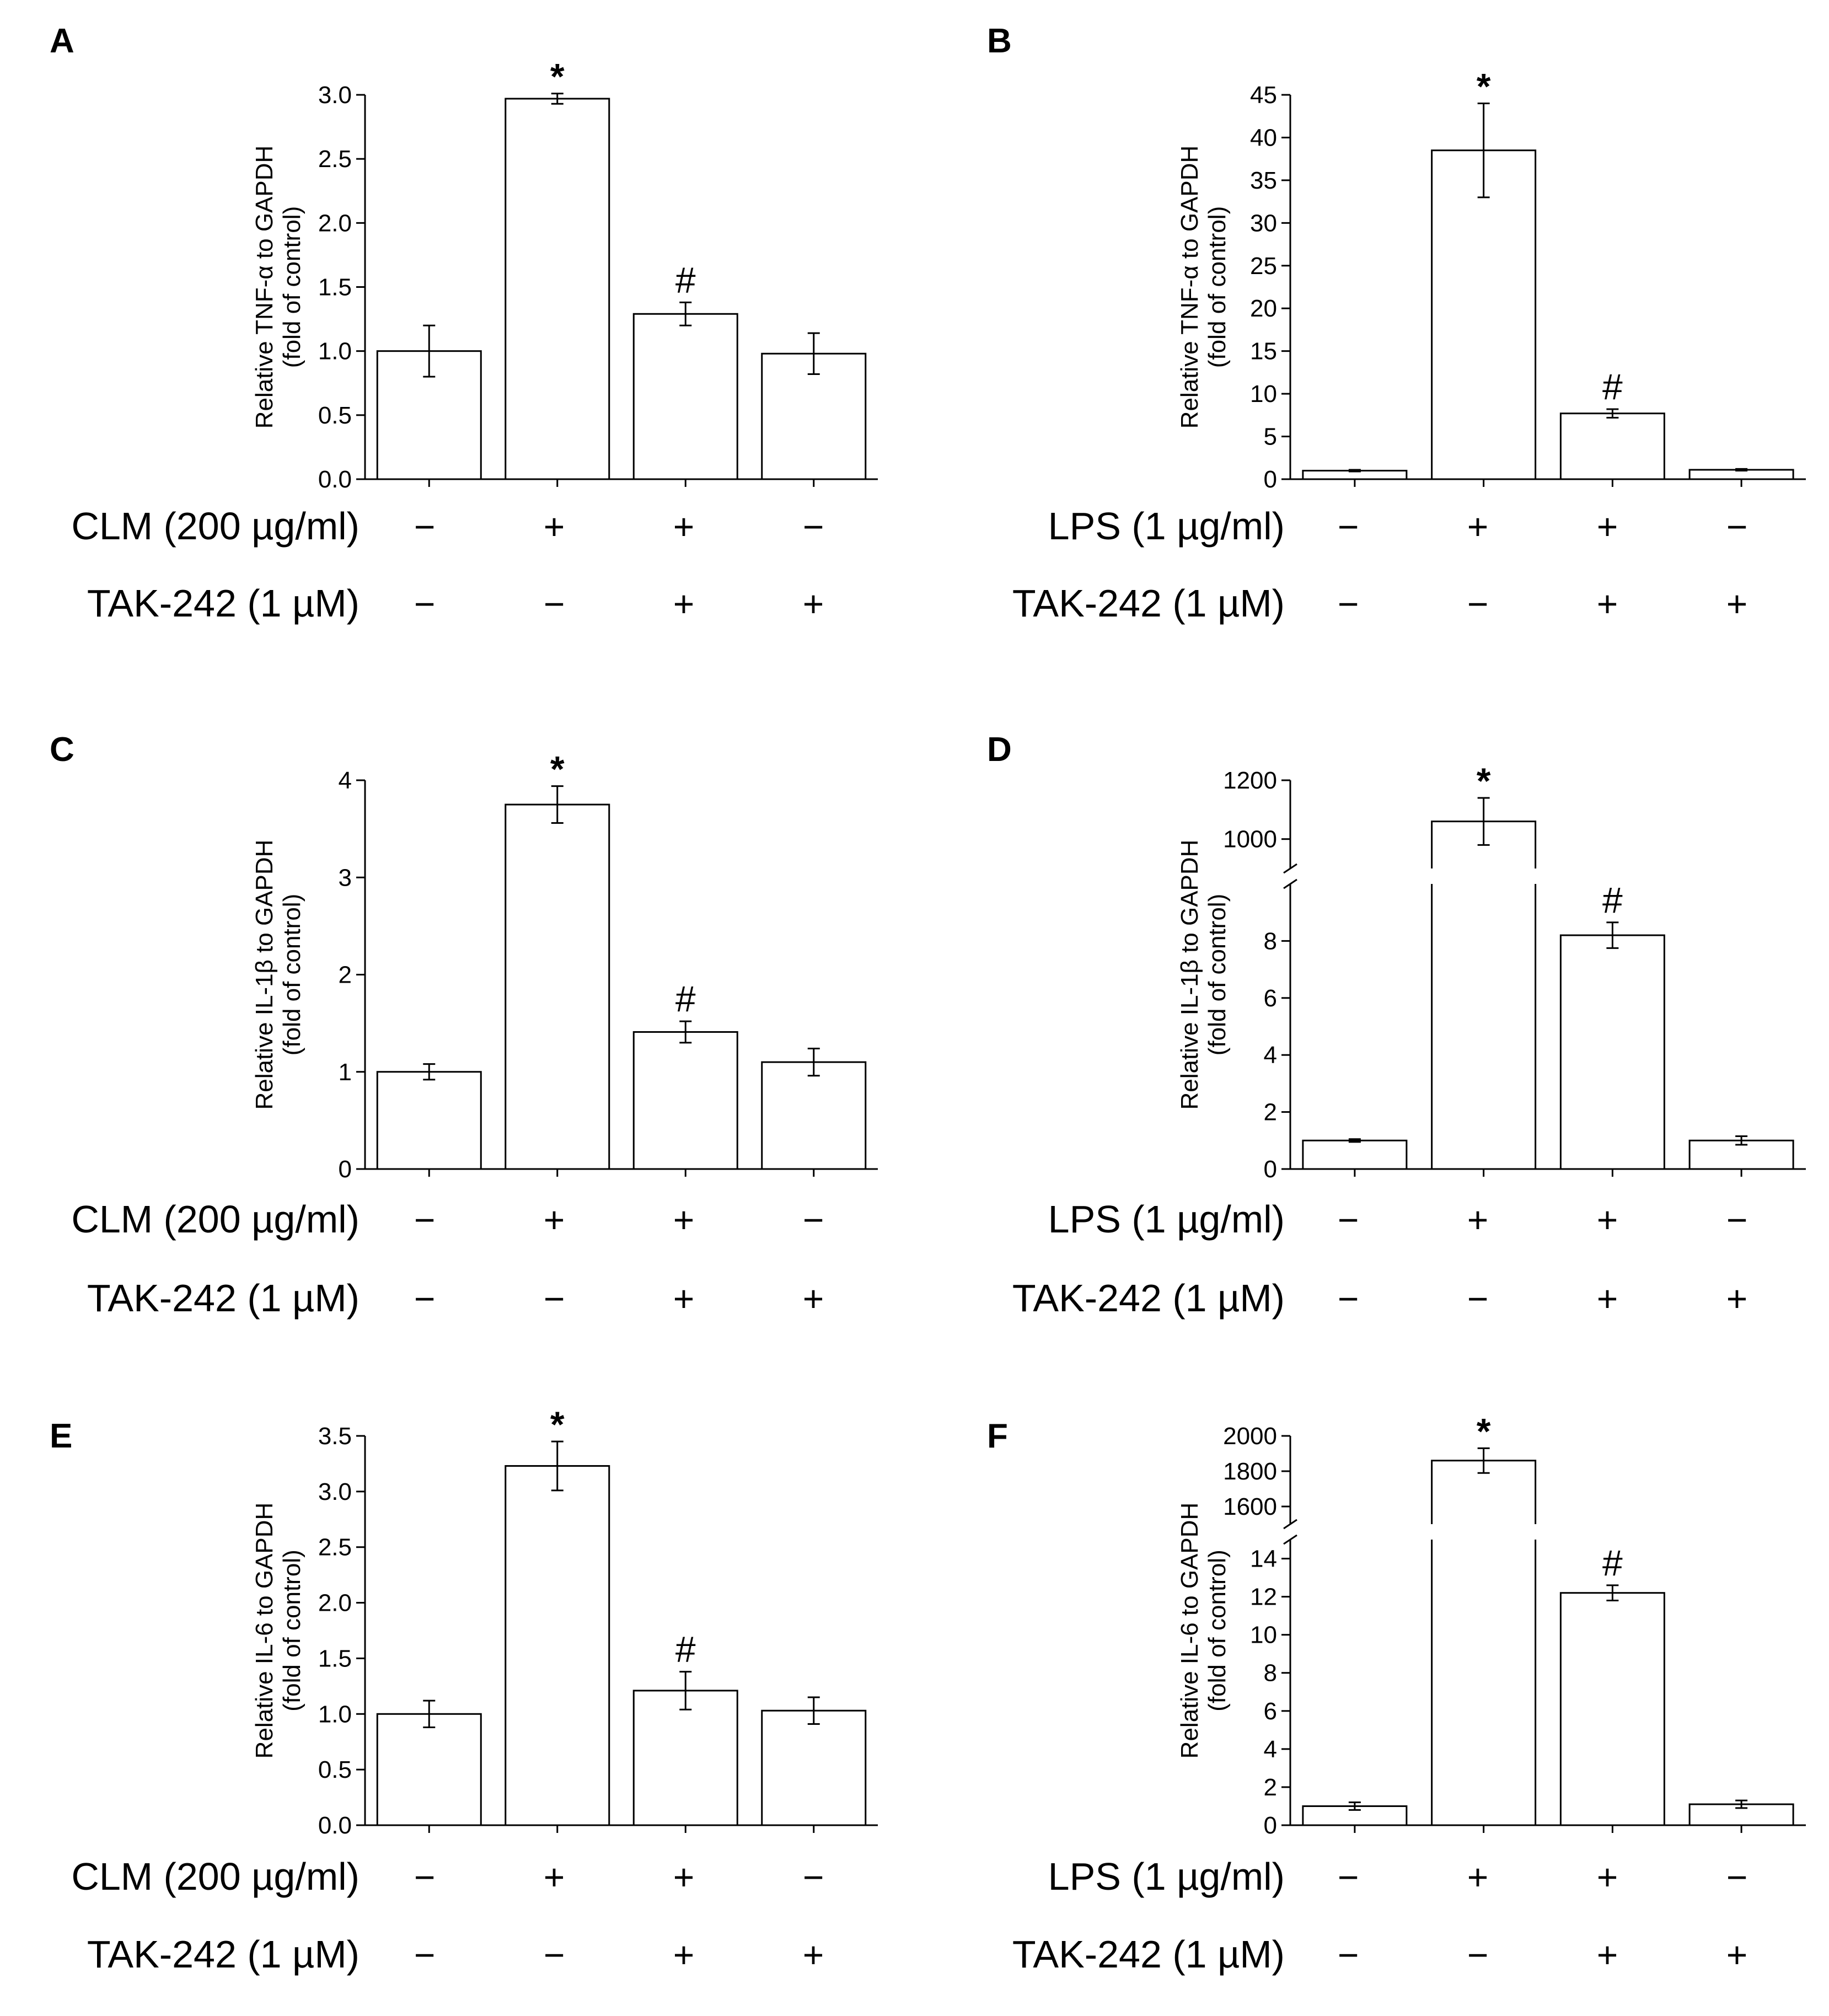 Image resolution: width=1829 pixels, height=2016 pixels. What do you see at coordinates (1263, 394) in the screenshot?
I see `y-tick-label: 10` at bounding box center [1263, 394].